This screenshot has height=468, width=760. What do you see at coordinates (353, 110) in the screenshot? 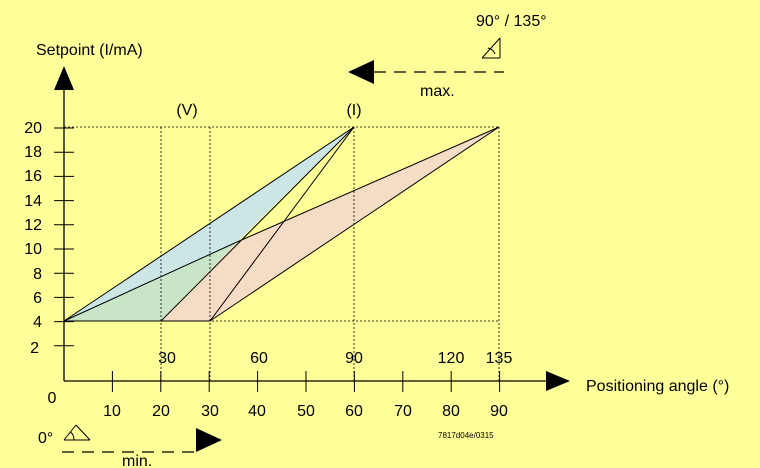
I see `i-marker-label: (I)` at bounding box center [353, 110].